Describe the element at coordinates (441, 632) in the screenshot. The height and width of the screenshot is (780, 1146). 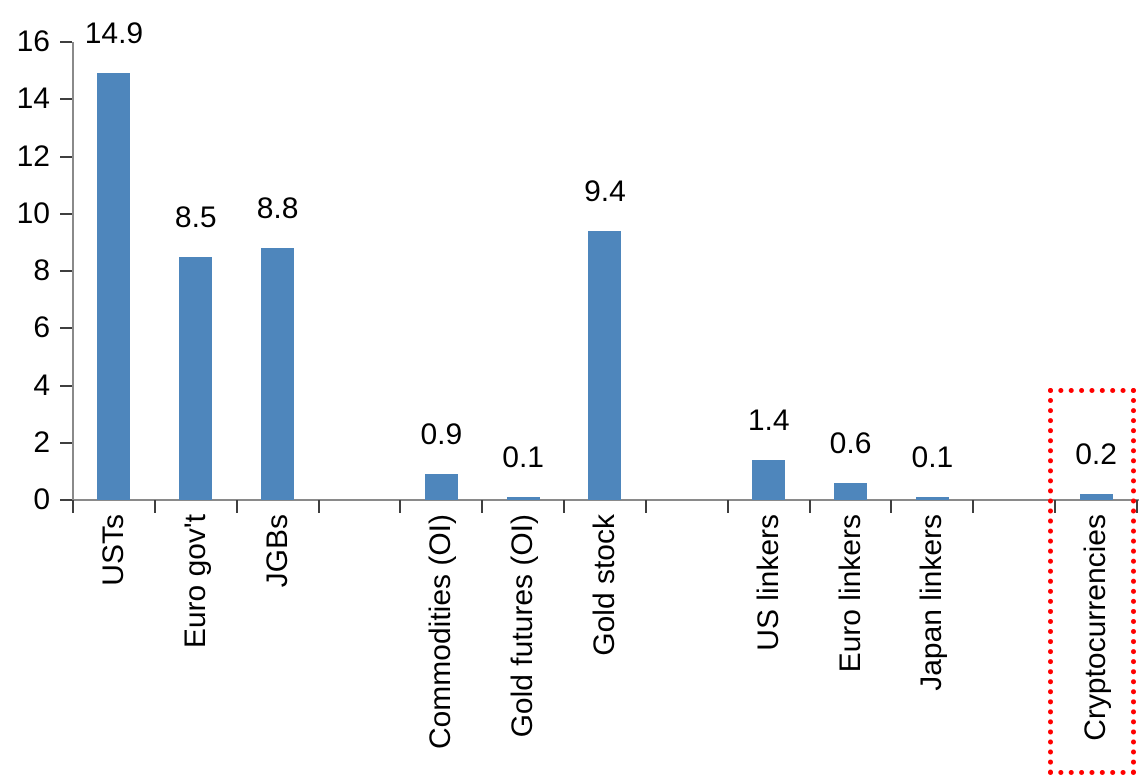
I see `category-label-commodities-oi: Commodities (OI)` at that location.